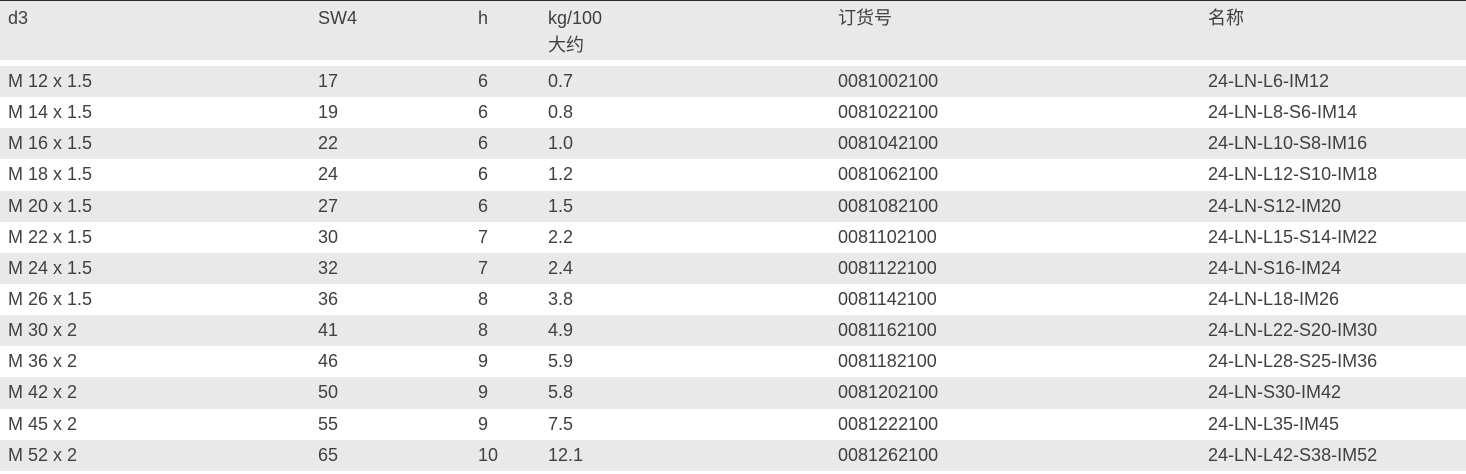  What do you see at coordinates (561, 112) in the screenshot?
I see `cell-kg100: 0.8` at bounding box center [561, 112].